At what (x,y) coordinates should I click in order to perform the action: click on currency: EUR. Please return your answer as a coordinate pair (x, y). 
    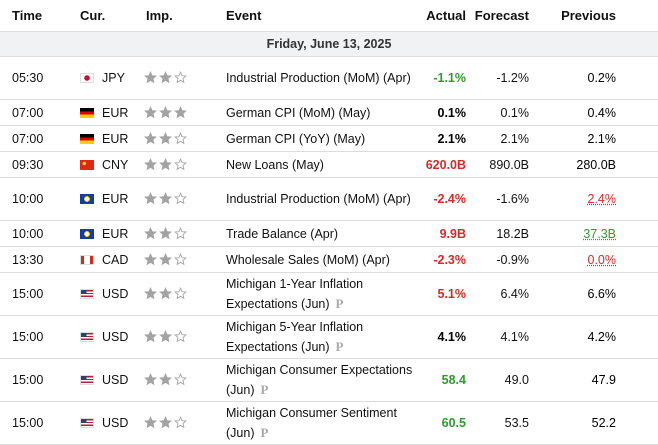
    Looking at the image, I should click on (115, 199).